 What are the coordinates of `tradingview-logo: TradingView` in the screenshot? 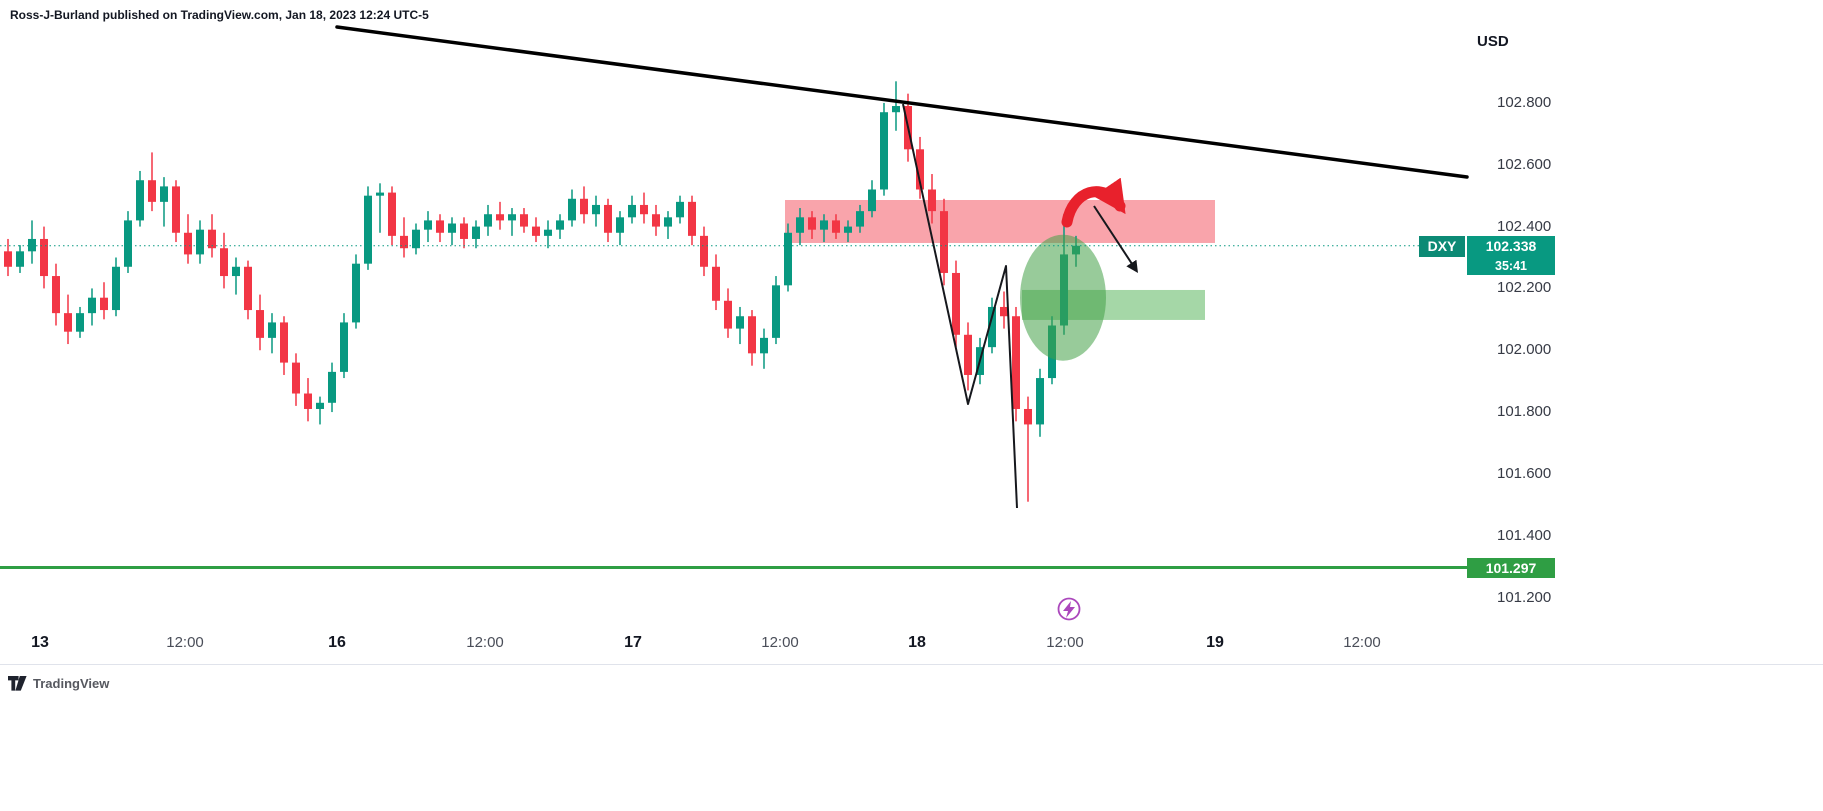 It's located at (58, 683).